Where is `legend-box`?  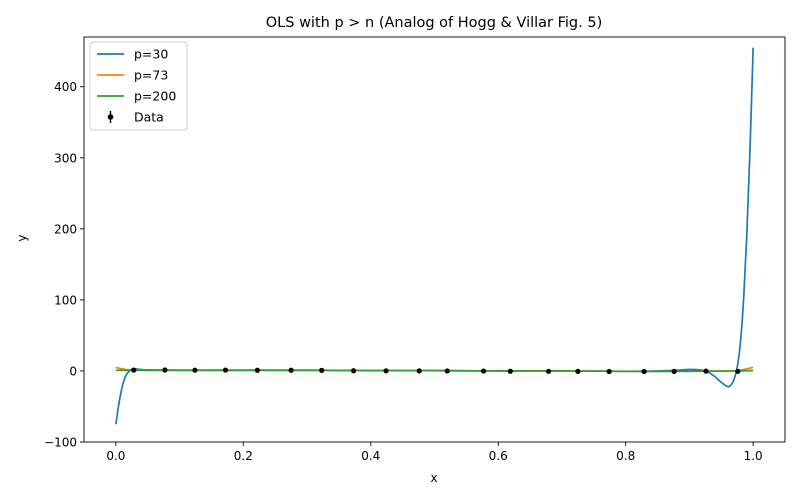
legend-box is located at coordinates (138, 86).